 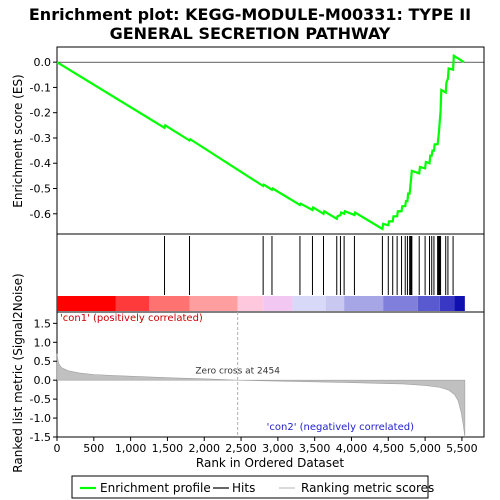 I want to click on metric-y-tick-label: 0.5, so click(x=43, y=361).